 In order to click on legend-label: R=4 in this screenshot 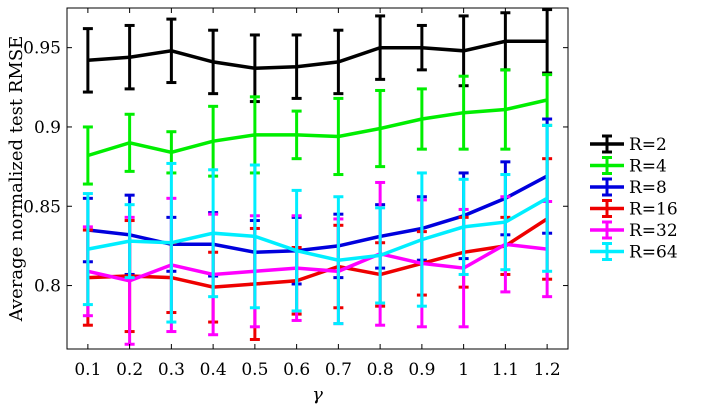, I will do `click(648, 167)`.